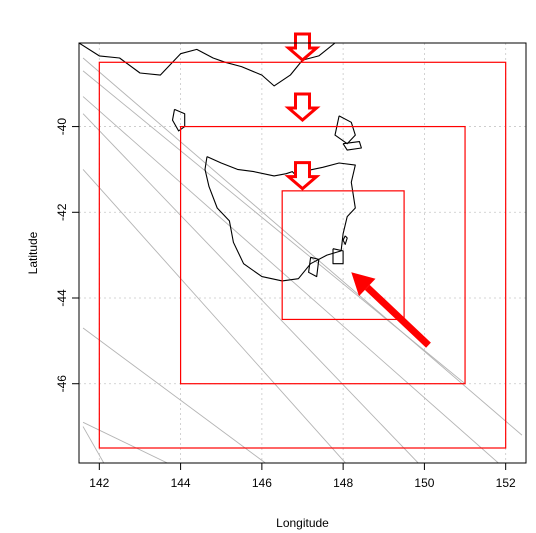  What do you see at coordinates (345, 130) in the screenshot?
I see `coastline-flinders-island` at bounding box center [345, 130].